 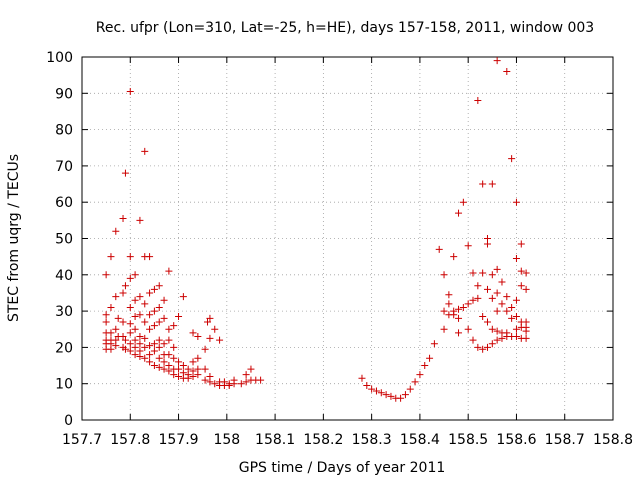 What do you see at coordinates (468, 440) in the screenshot?
I see `x-tick-label: 158.5` at bounding box center [468, 440].